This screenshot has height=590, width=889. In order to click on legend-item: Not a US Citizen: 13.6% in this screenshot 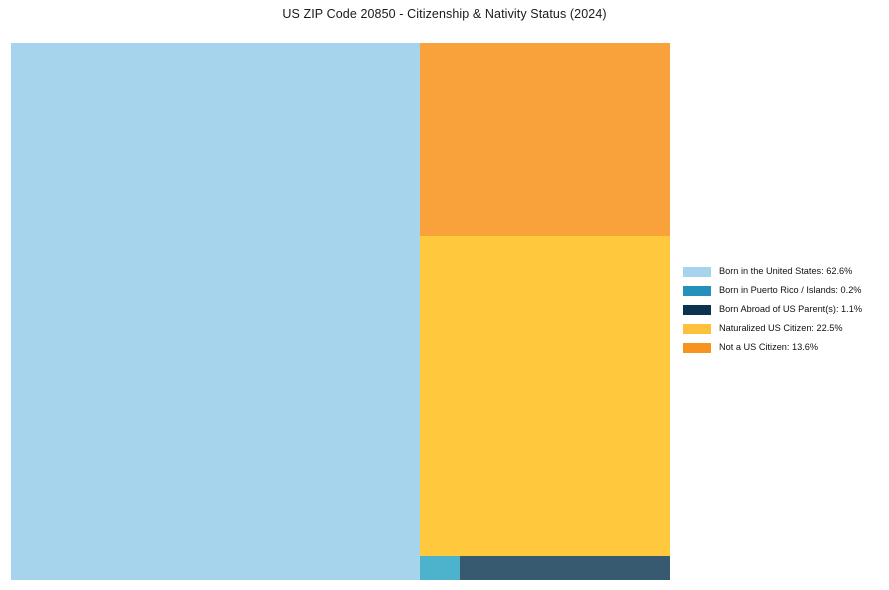, I will do `click(783, 347)`.